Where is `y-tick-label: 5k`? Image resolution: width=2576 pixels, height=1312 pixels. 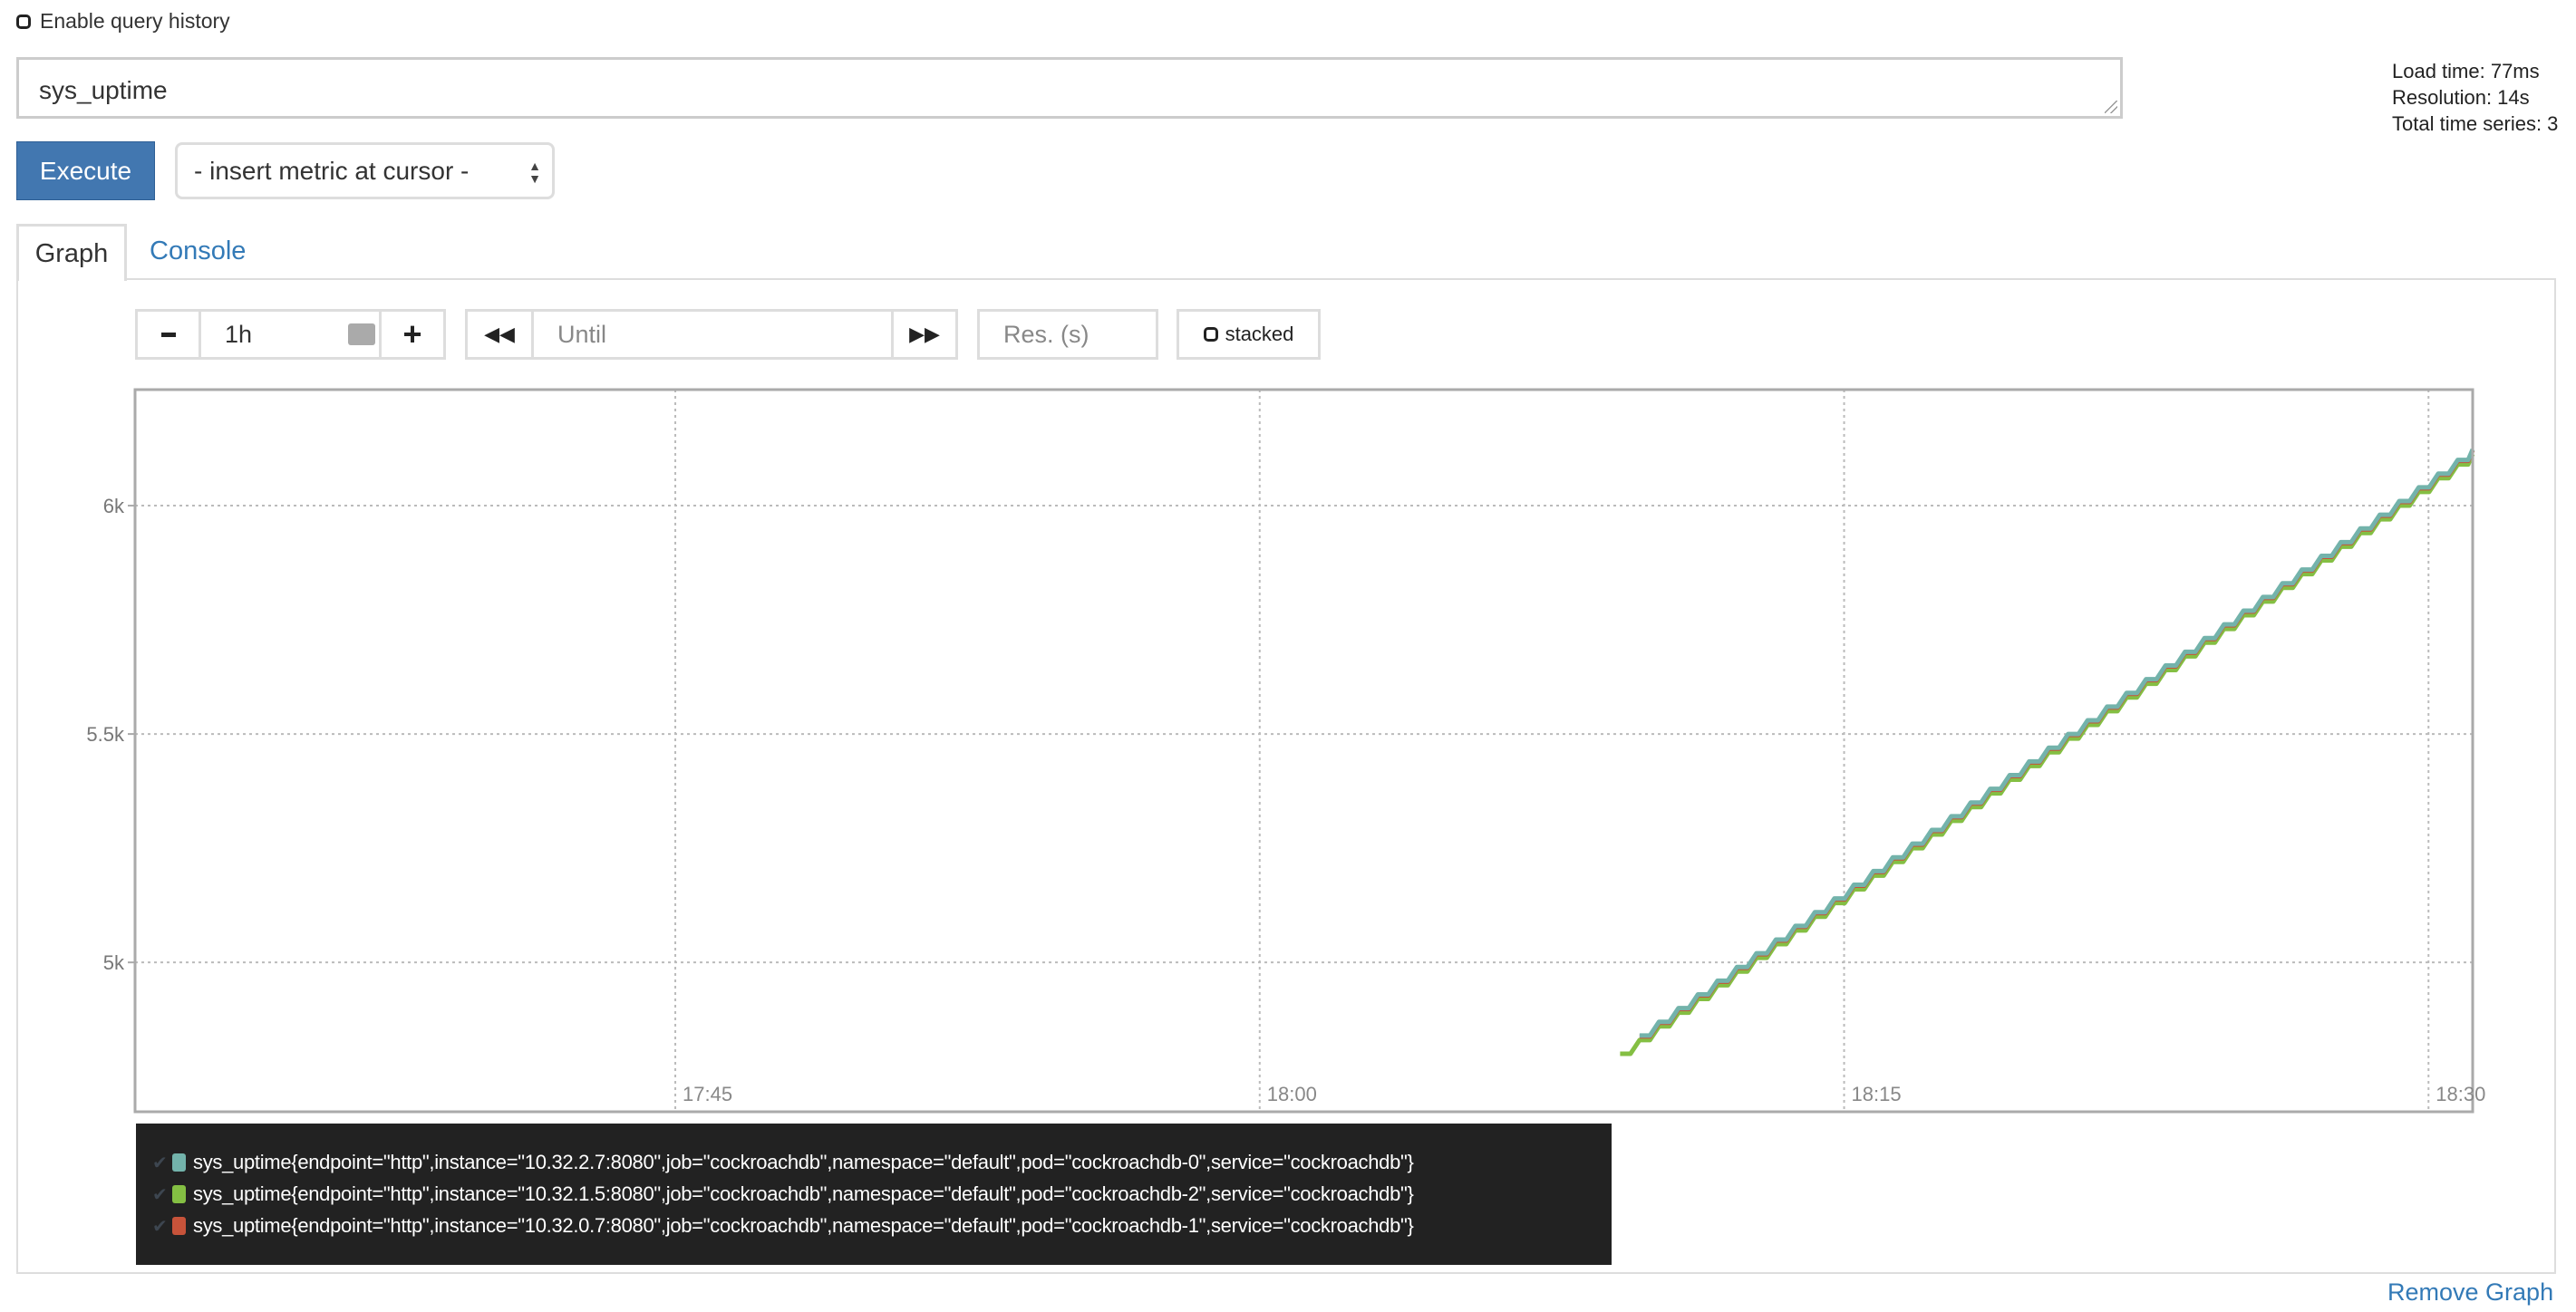 y-tick-label: 5k is located at coordinates (114, 963).